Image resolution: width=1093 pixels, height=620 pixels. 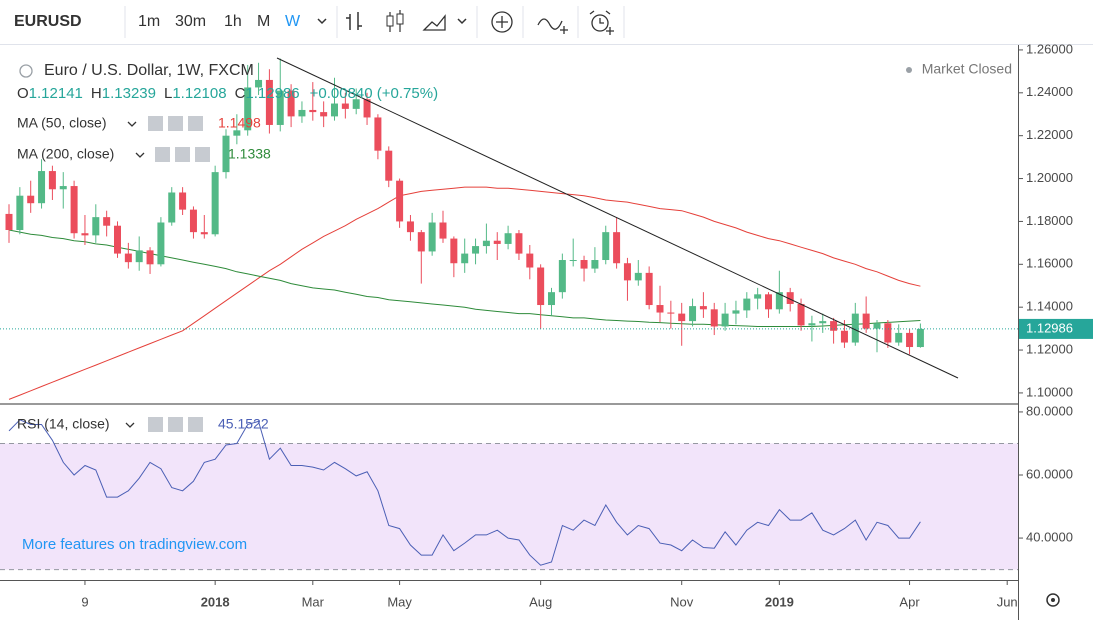 I want to click on last-price-box, so click(x=1056, y=328).